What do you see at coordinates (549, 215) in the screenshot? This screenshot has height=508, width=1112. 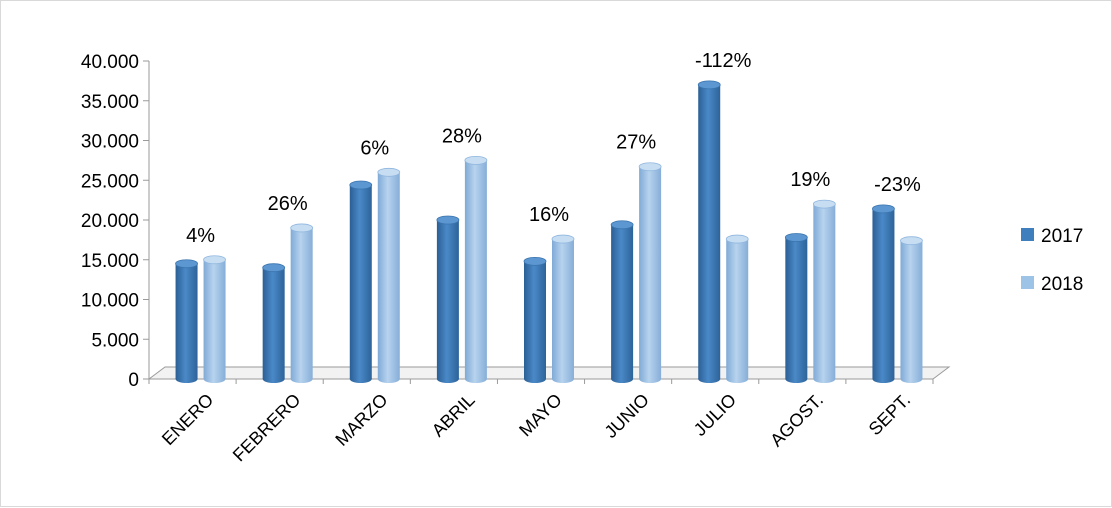 I see `percent-change-label: 16%` at bounding box center [549, 215].